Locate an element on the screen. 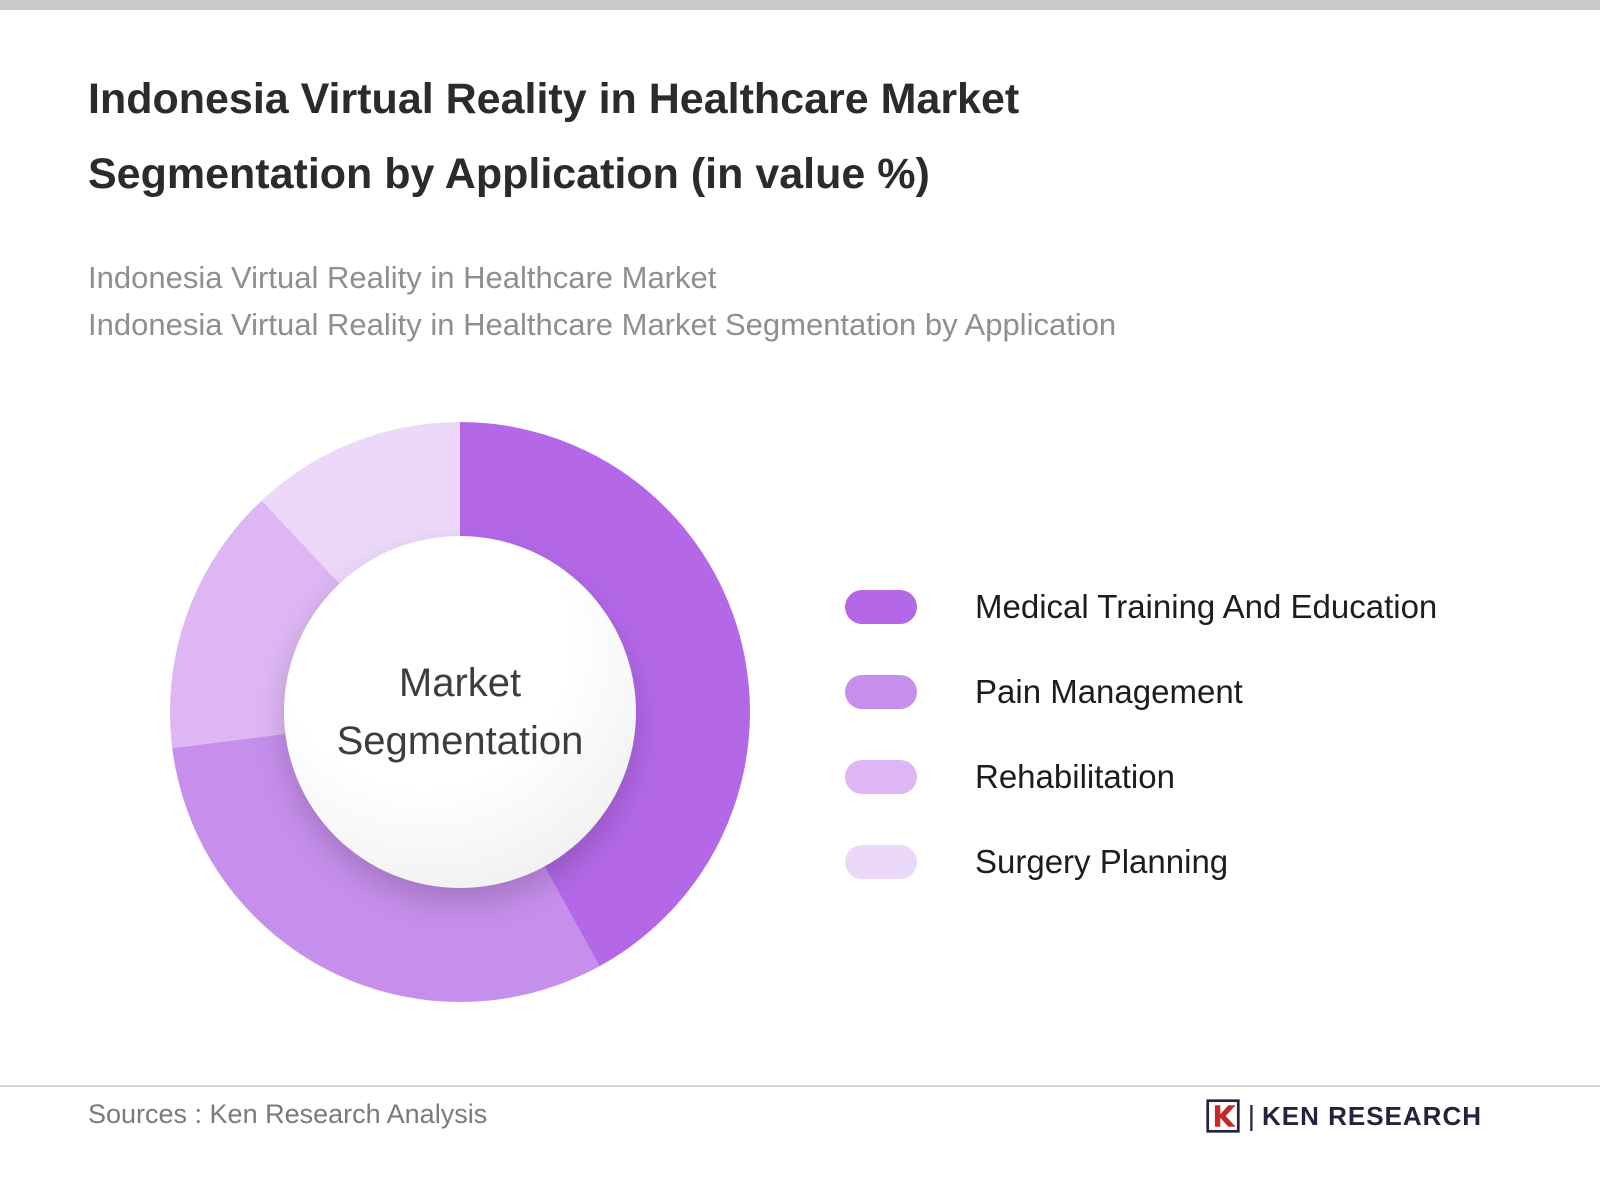  donut-center-label: Market Segmentation is located at coordinates (460, 712).